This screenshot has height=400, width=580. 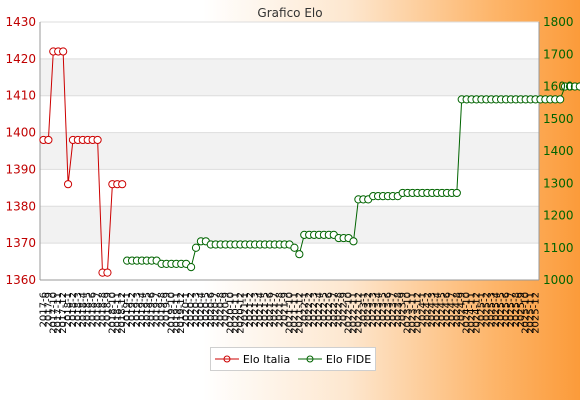 I want to click on x-tick-label: 2023-7, so click(x=393, y=309).